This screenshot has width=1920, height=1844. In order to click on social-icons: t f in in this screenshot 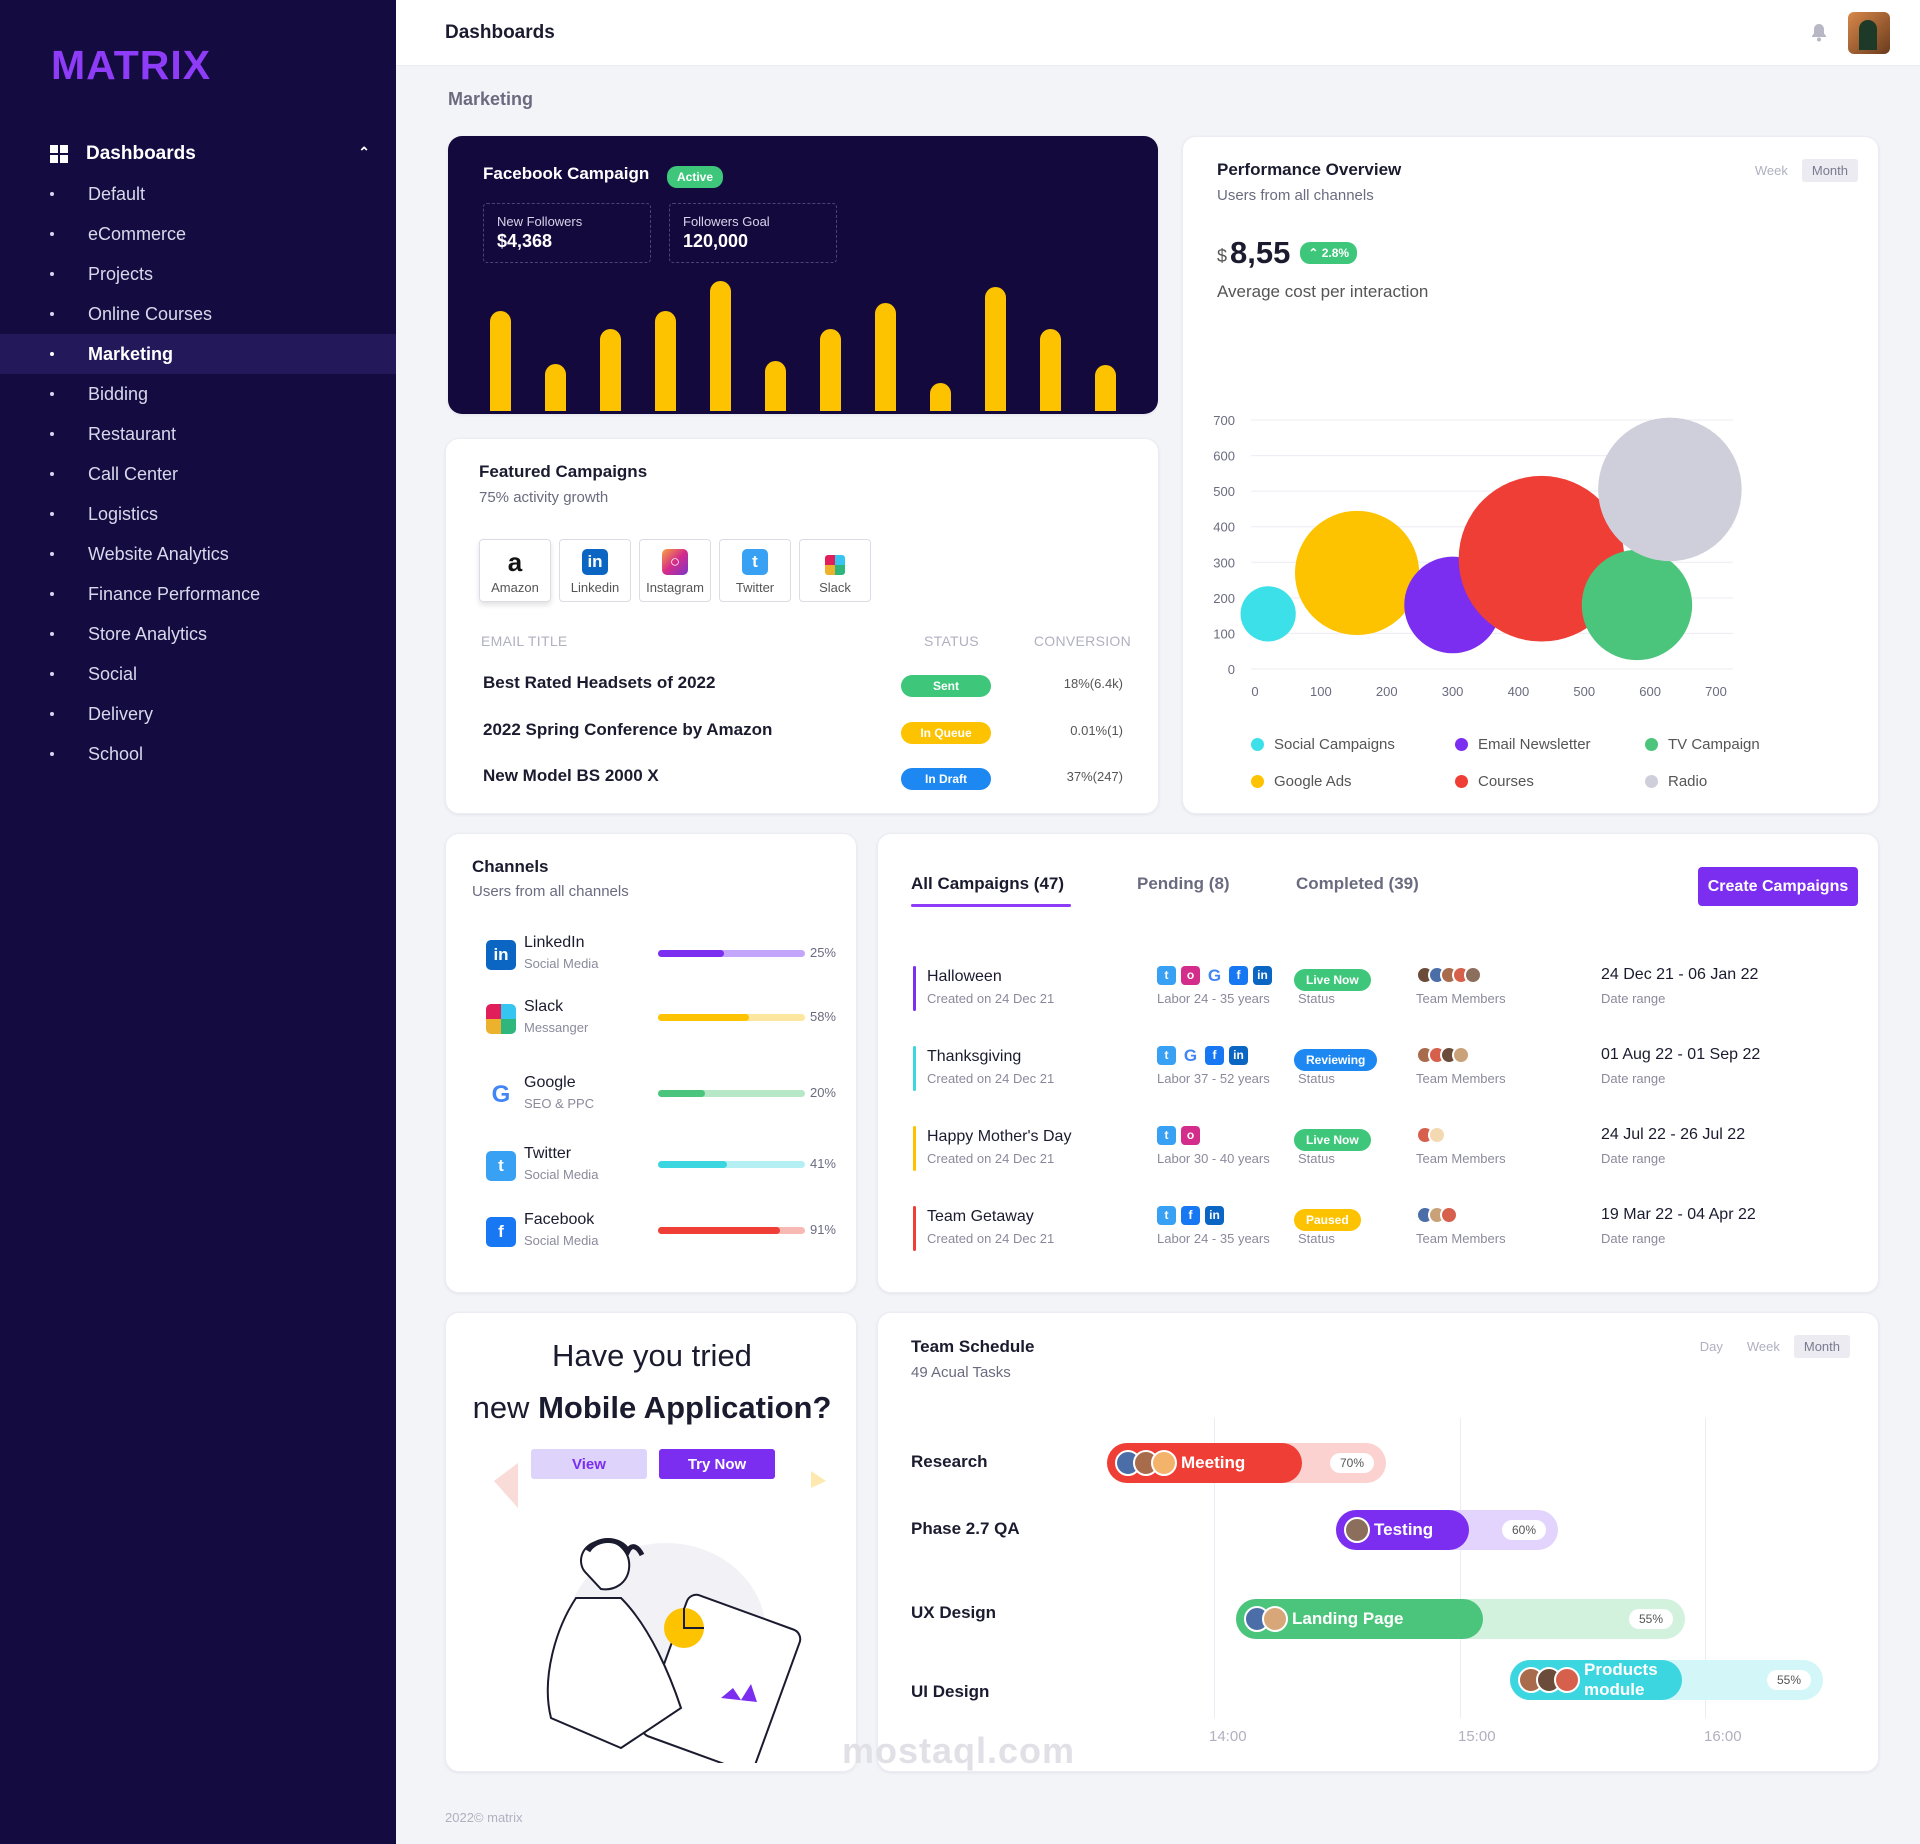, I will do `click(1190, 1215)`.